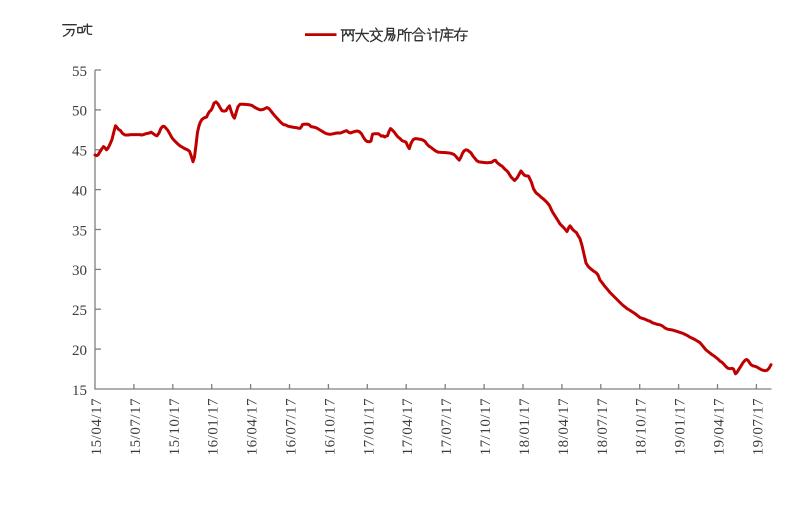 This screenshot has width=800, height=523. Describe the element at coordinates (525, 426) in the screenshot. I see `svg-text: 18/01/17` at that location.